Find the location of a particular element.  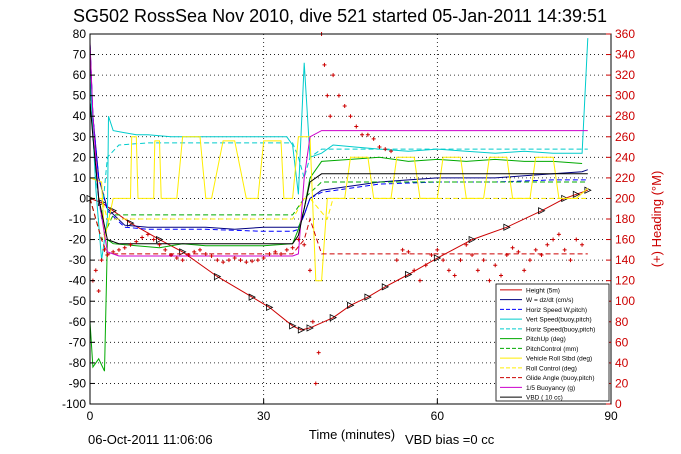

legend-label: 1/5 Buoyancy (g) is located at coordinates (550, 388).